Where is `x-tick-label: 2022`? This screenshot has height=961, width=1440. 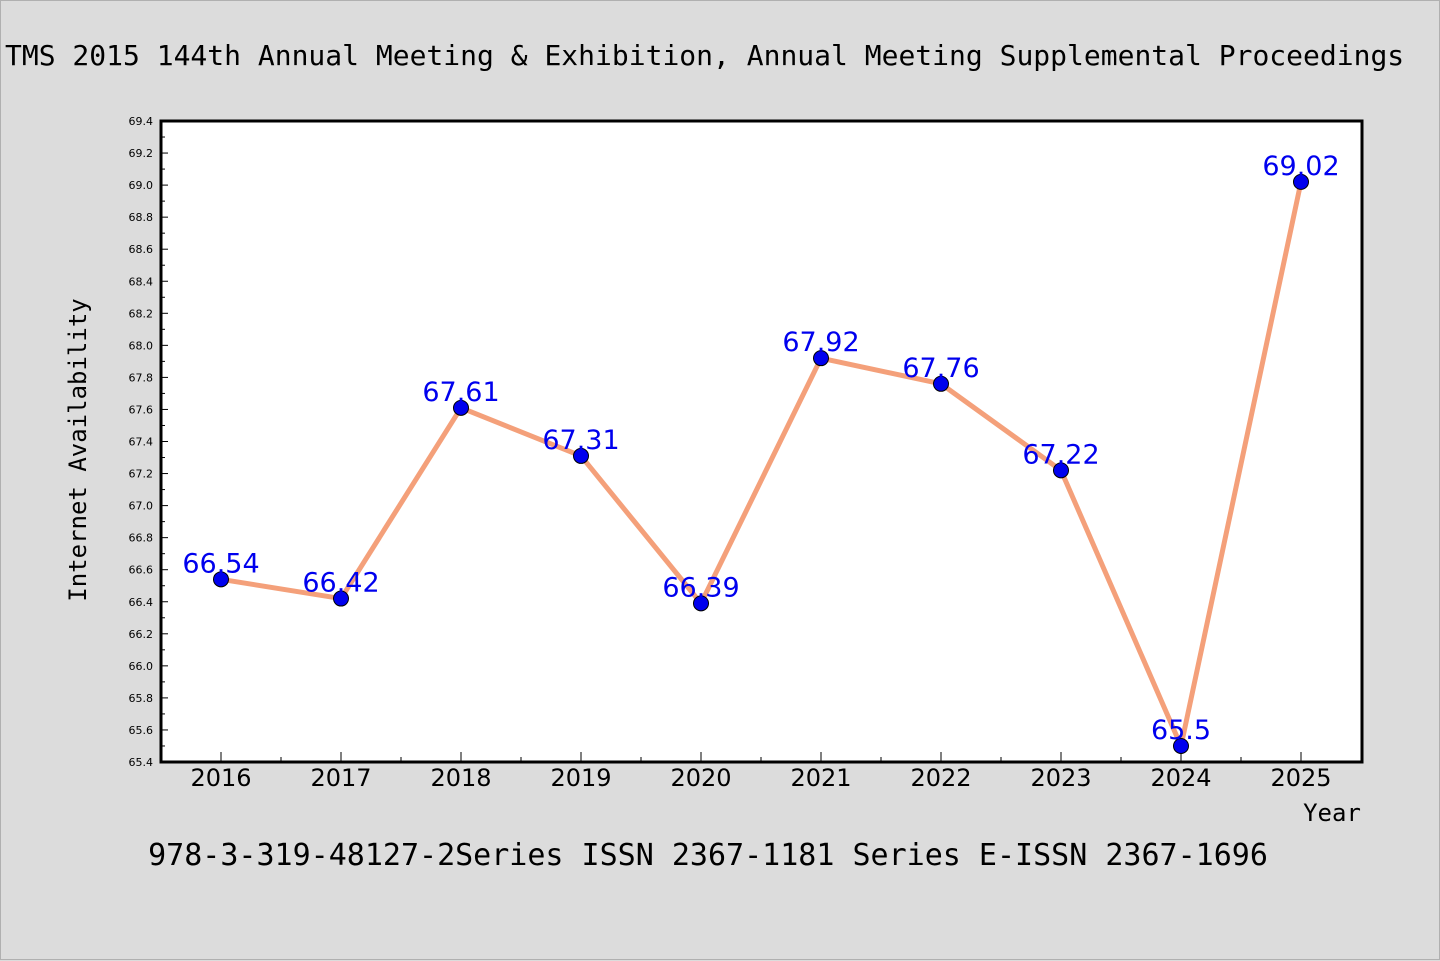
x-tick-label: 2022 is located at coordinates (940, 778).